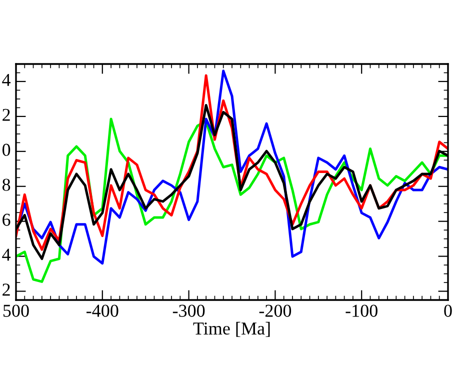 This screenshot has width=458, height=366. What do you see at coordinates (16, 310) in the screenshot?
I see `x-tick-label: 500` at bounding box center [16, 310].